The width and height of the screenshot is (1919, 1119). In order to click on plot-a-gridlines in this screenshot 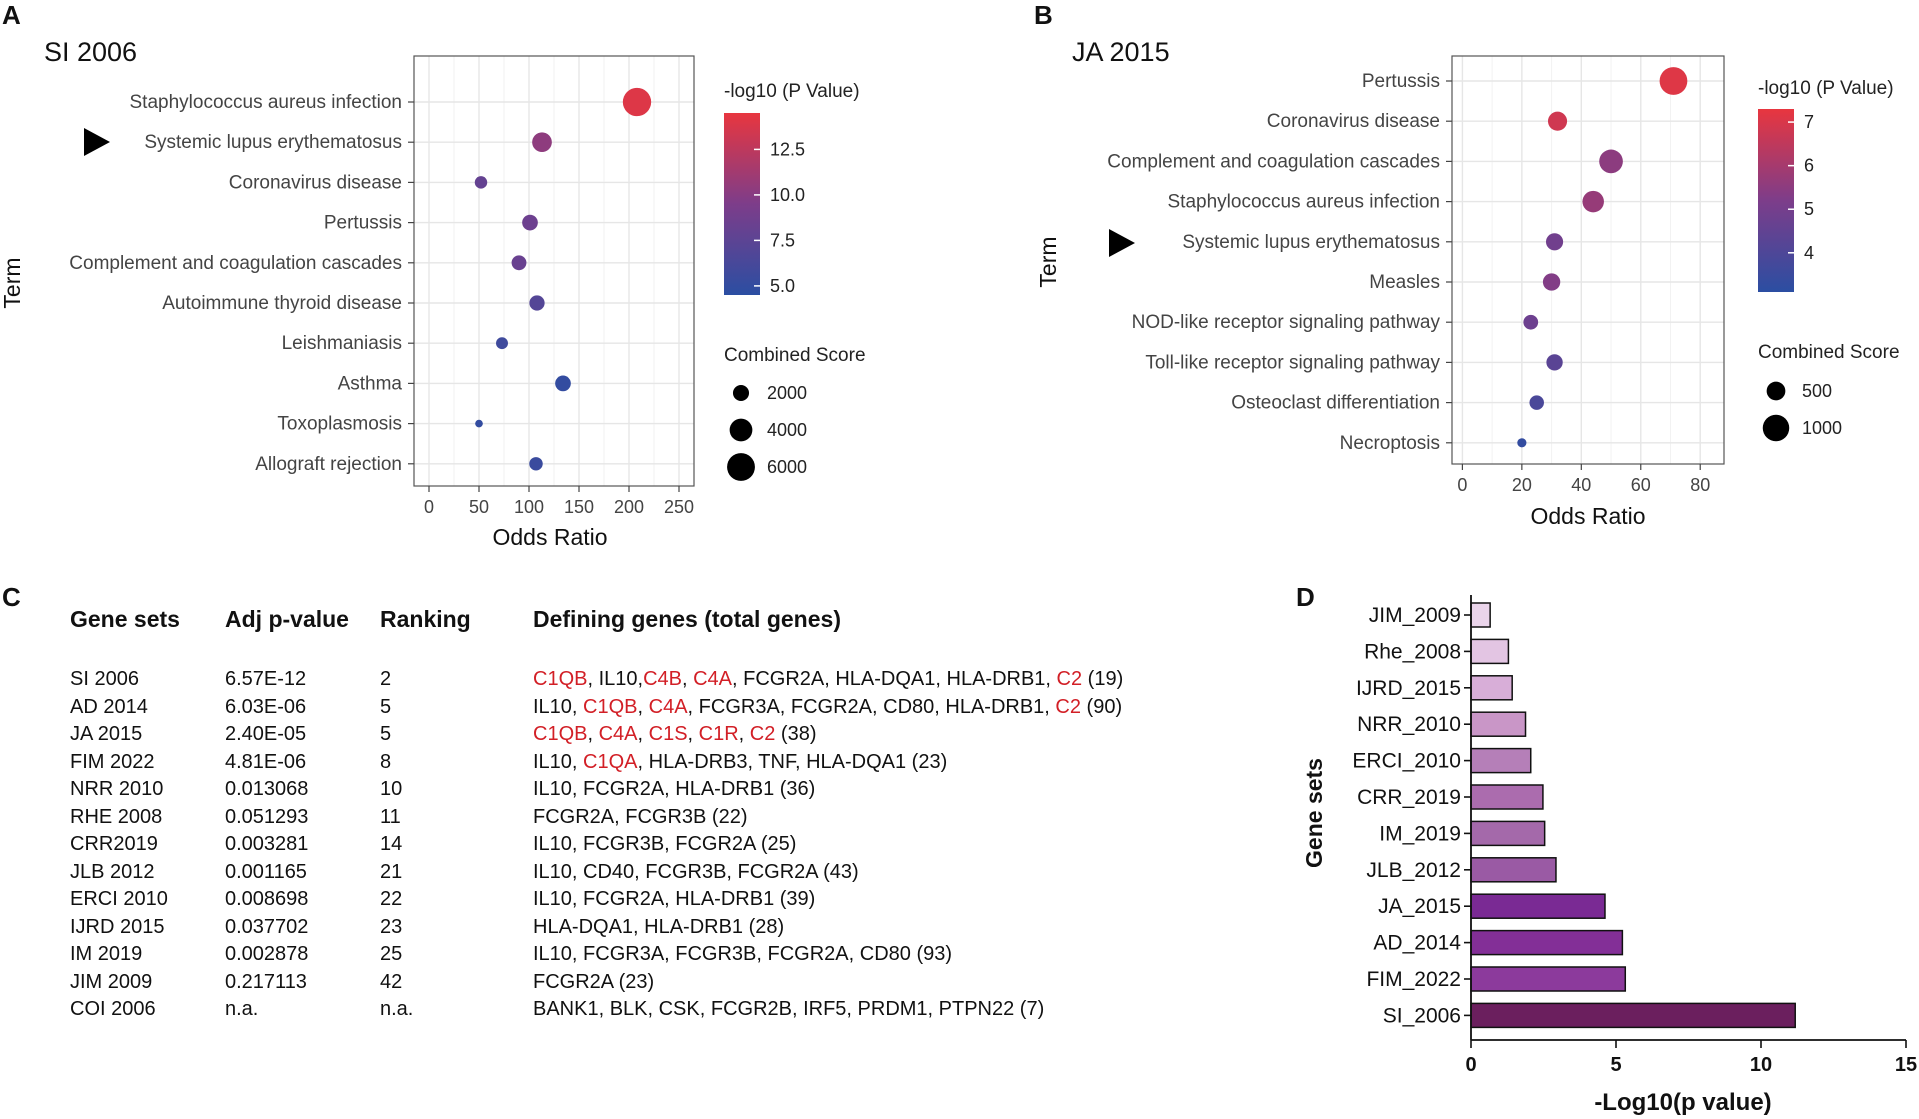, I will do `click(554, 271)`.